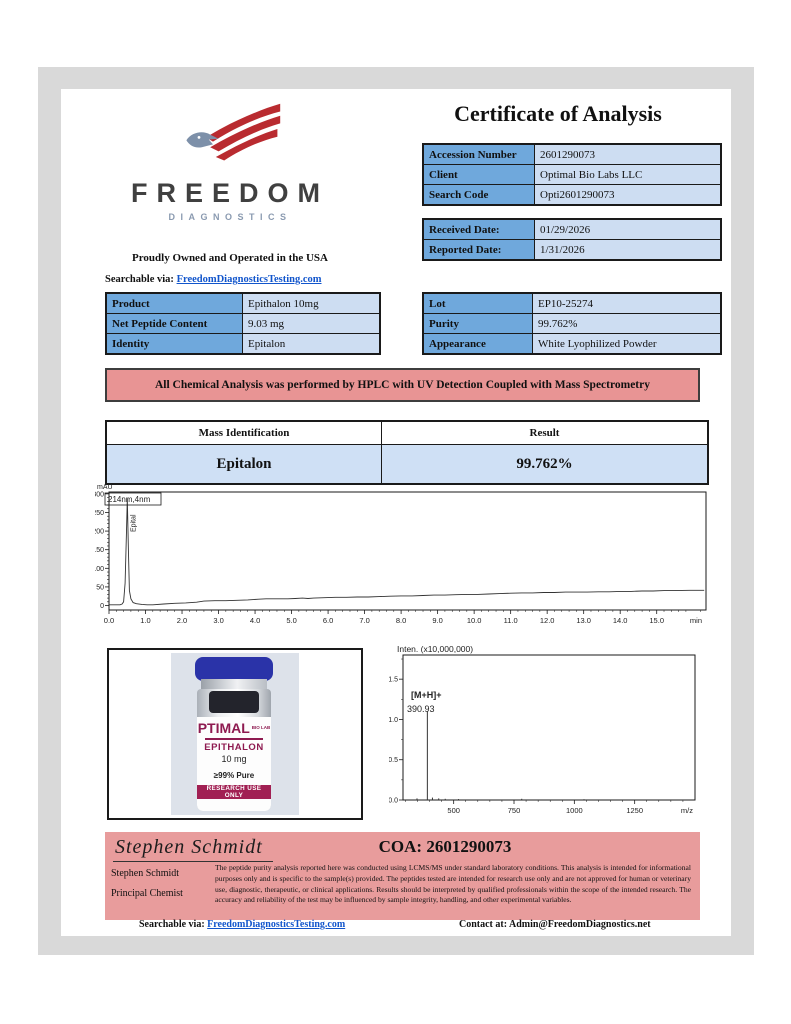 This screenshot has width=791, height=1024. Describe the element at coordinates (407, 432) in the screenshot. I see `table-header-row: Mass Identification Result` at that location.